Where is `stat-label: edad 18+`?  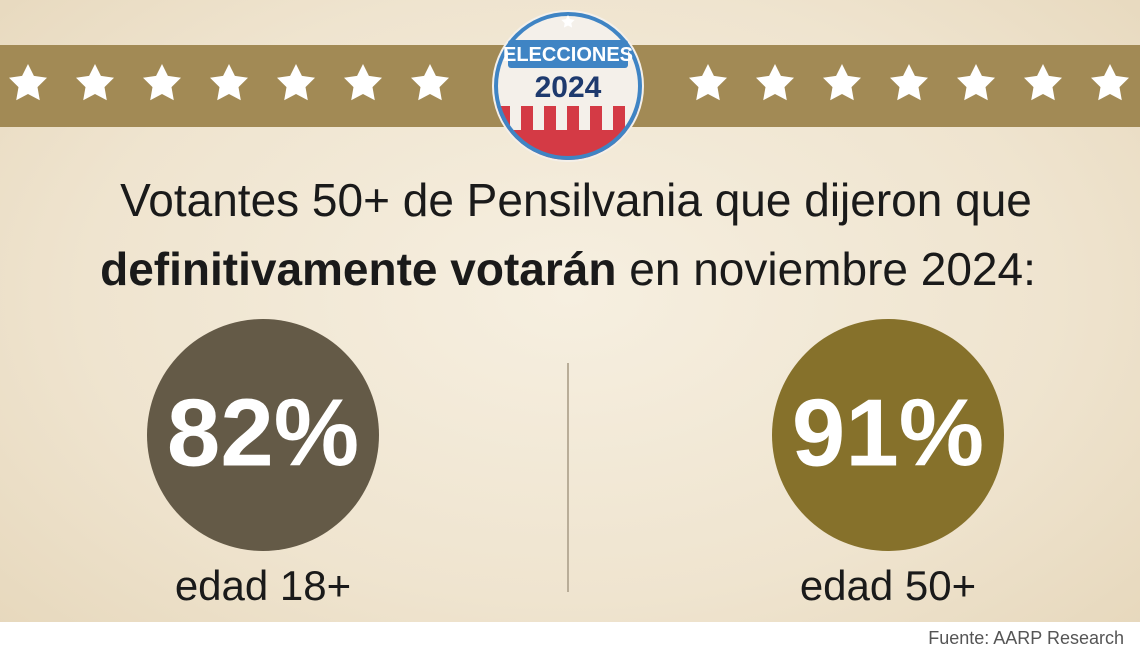 stat-label: edad 18+ is located at coordinates (263, 585).